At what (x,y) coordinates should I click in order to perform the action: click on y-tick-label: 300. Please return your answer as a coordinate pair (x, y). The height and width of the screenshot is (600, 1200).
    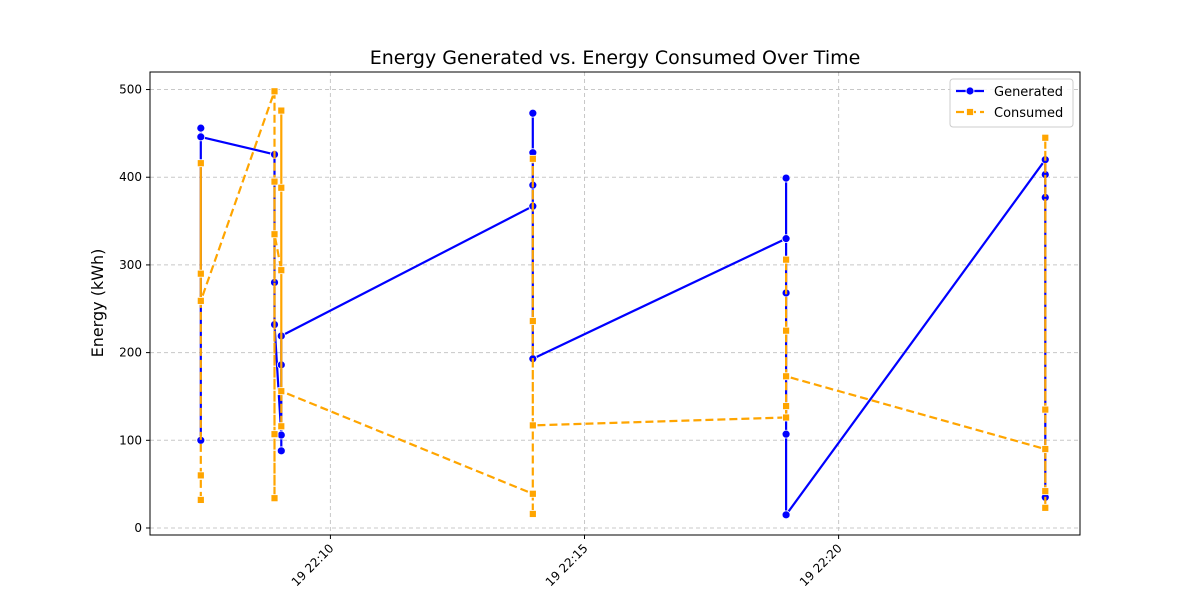
    Looking at the image, I should click on (130, 265).